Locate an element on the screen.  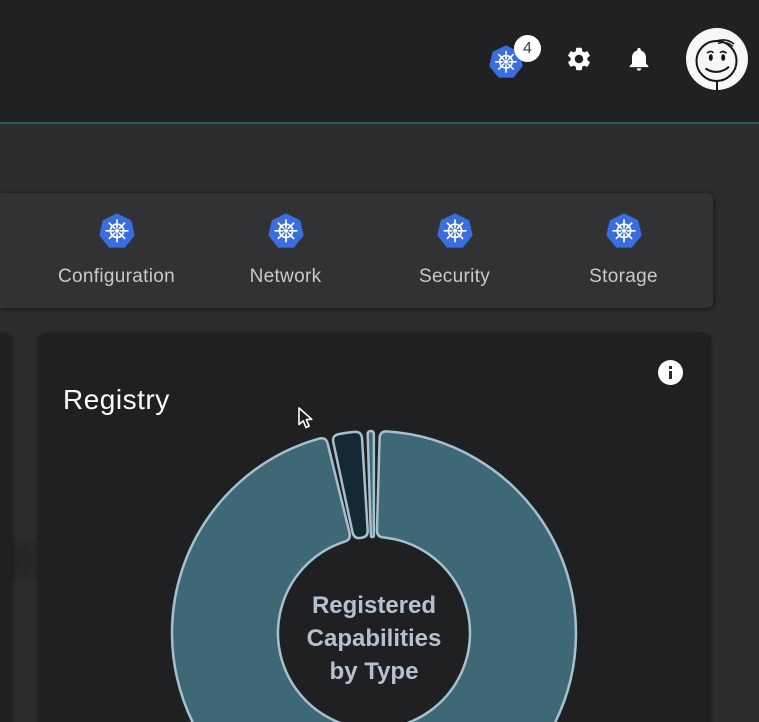
avatar-face-icon is located at coordinates (717, 59).